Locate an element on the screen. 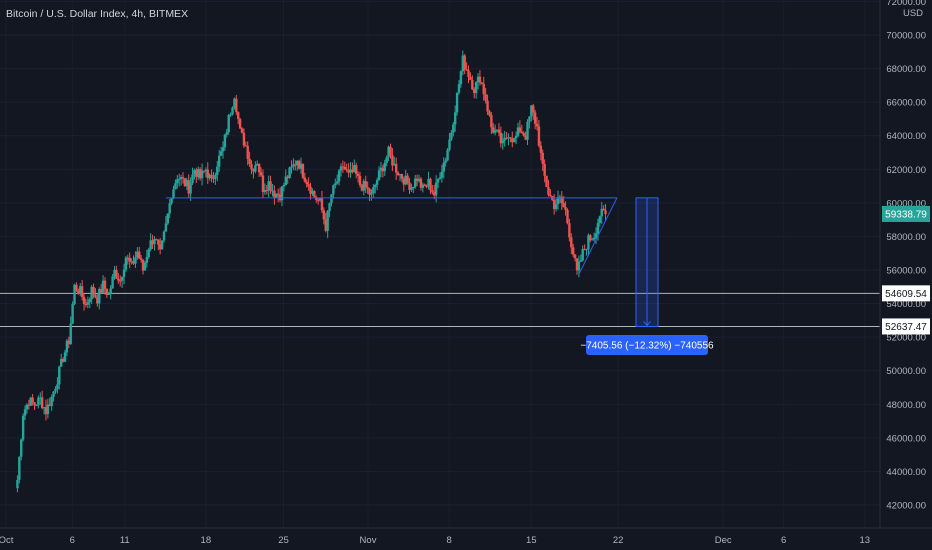 Image resolution: width=932 pixels, height=550 pixels. y-tick-label: 46000.00 is located at coordinates (906, 438).